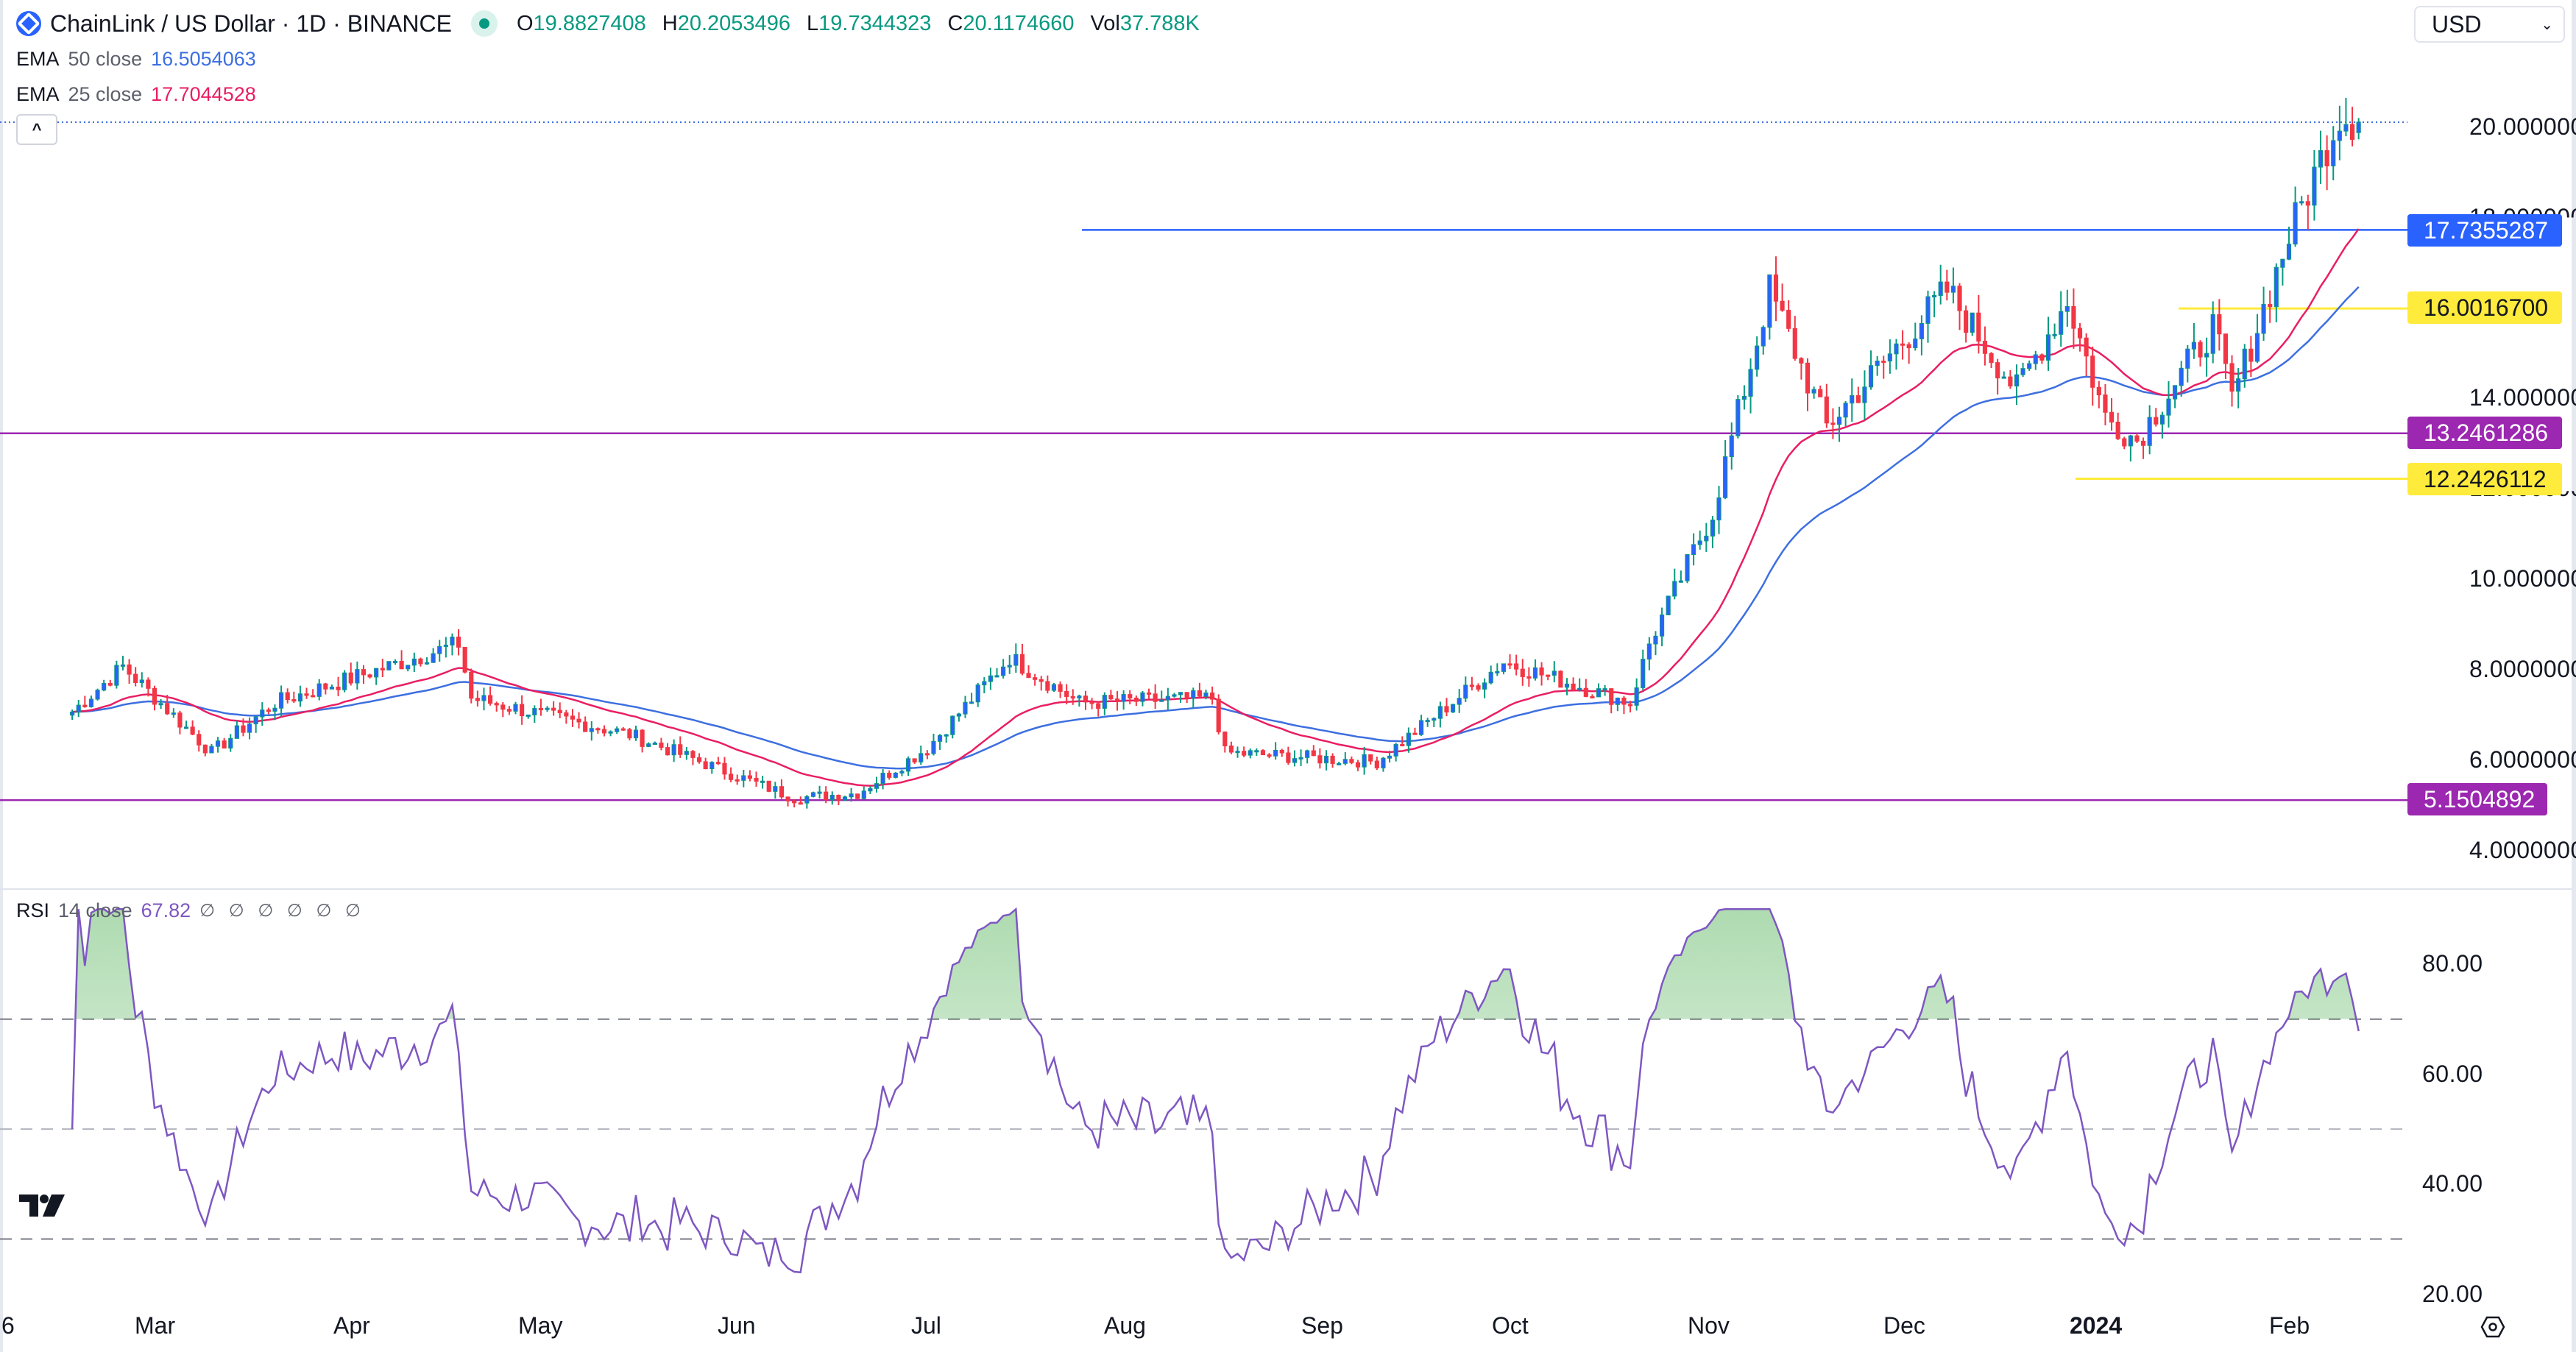 The width and height of the screenshot is (2576, 1352). Describe the element at coordinates (2492, 1329) in the screenshot. I see `settings-icon` at that location.